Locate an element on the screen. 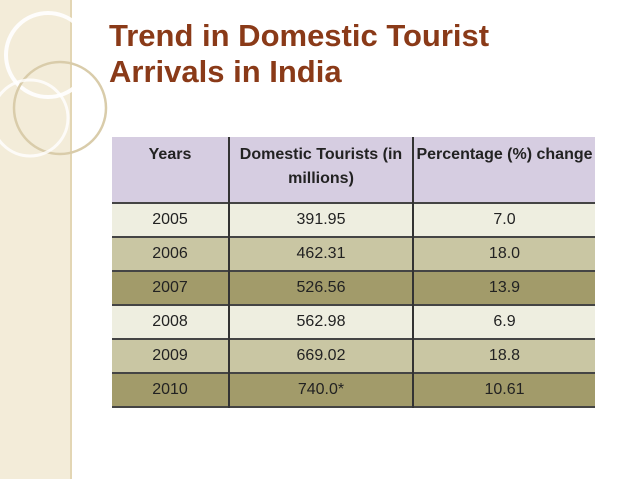 The height and width of the screenshot is (479, 638). cell-change: 10.61 is located at coordinates (503, 390).